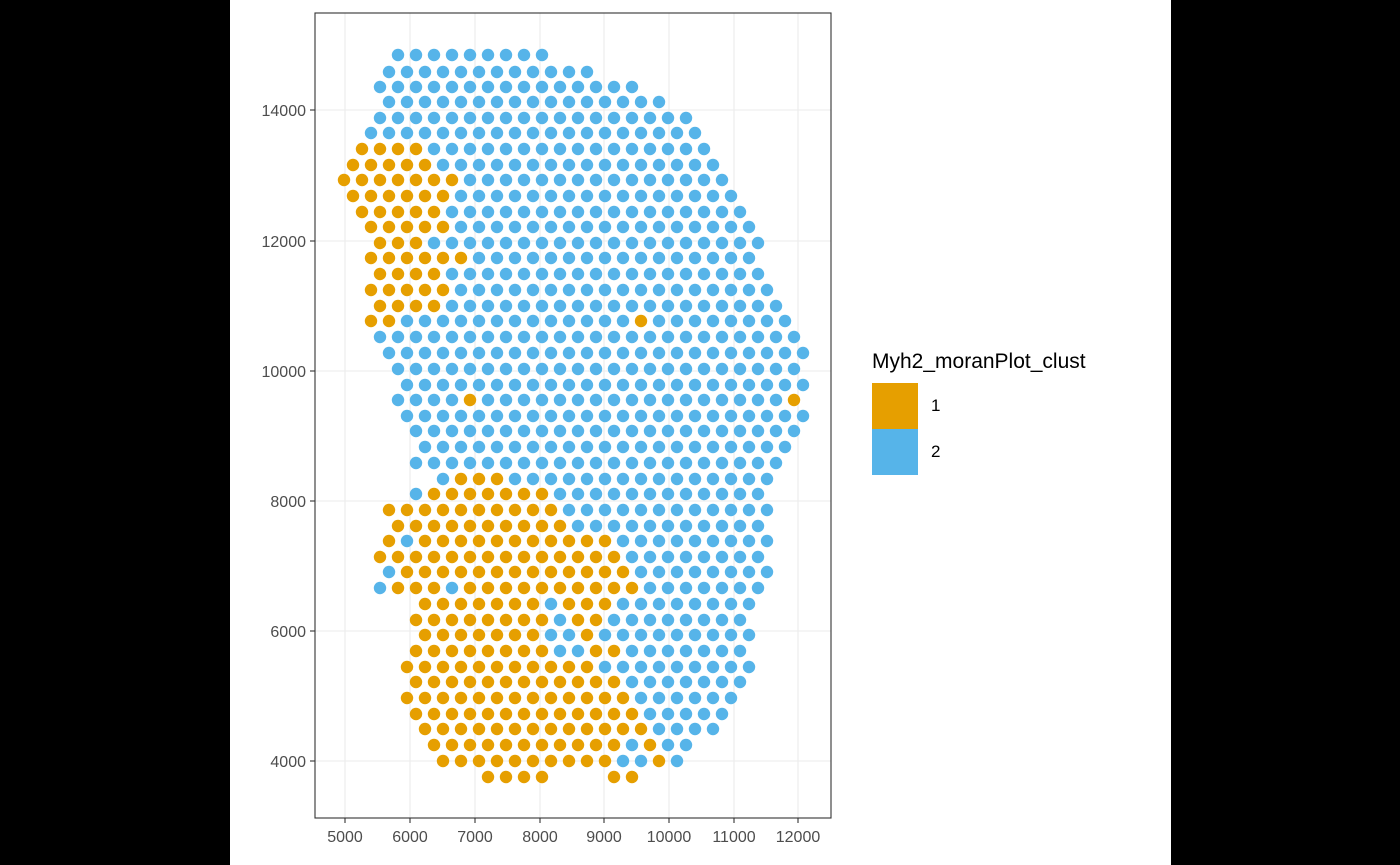  What do you see at coordinates (798, 837) in the screenshot?
I see `x-tick-label: 12000` at bounding box center [798, 837].